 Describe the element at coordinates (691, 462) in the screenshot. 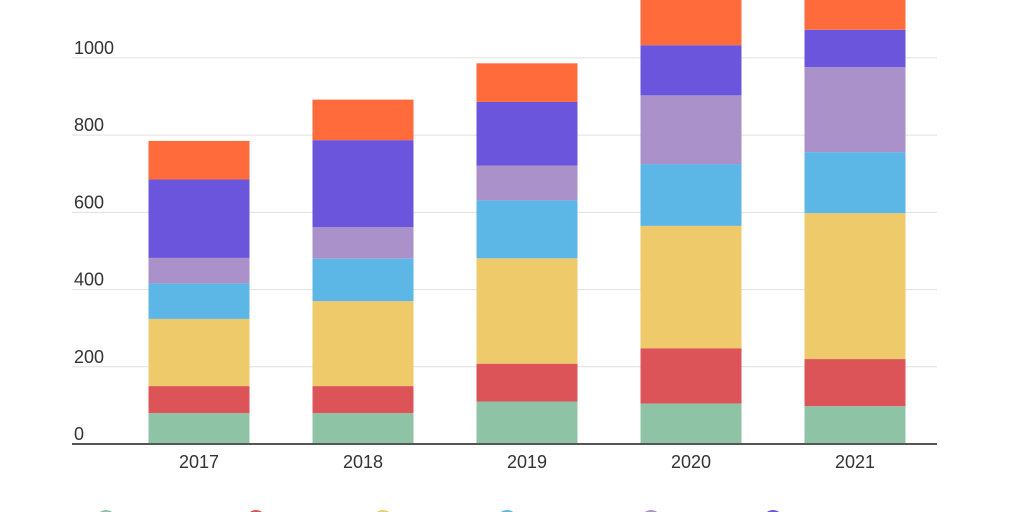

I see `x-tick-label: 2020` at that location.